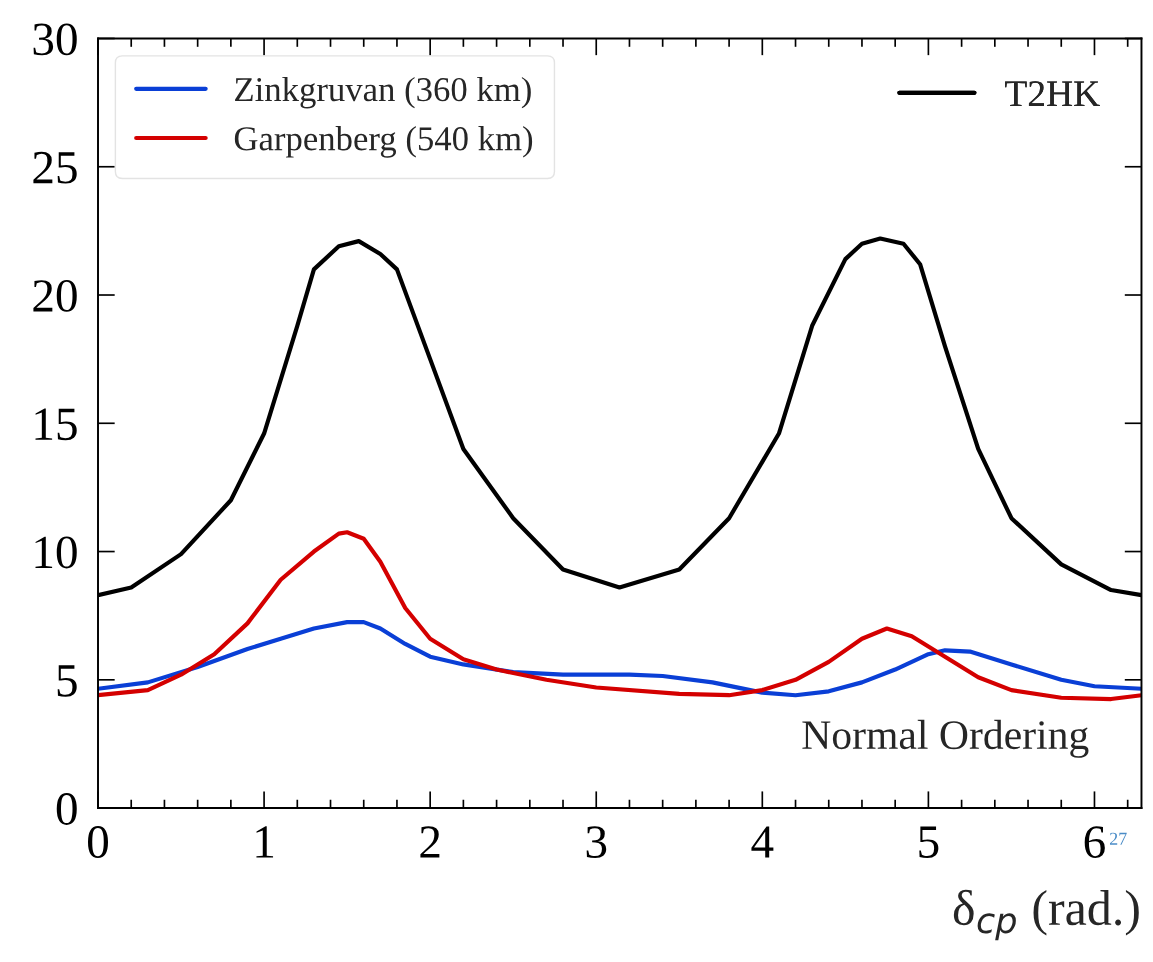 The height and width of the screenshot is (962, 1153). I want to click on y-tick-label: 5, so click(67, 681).